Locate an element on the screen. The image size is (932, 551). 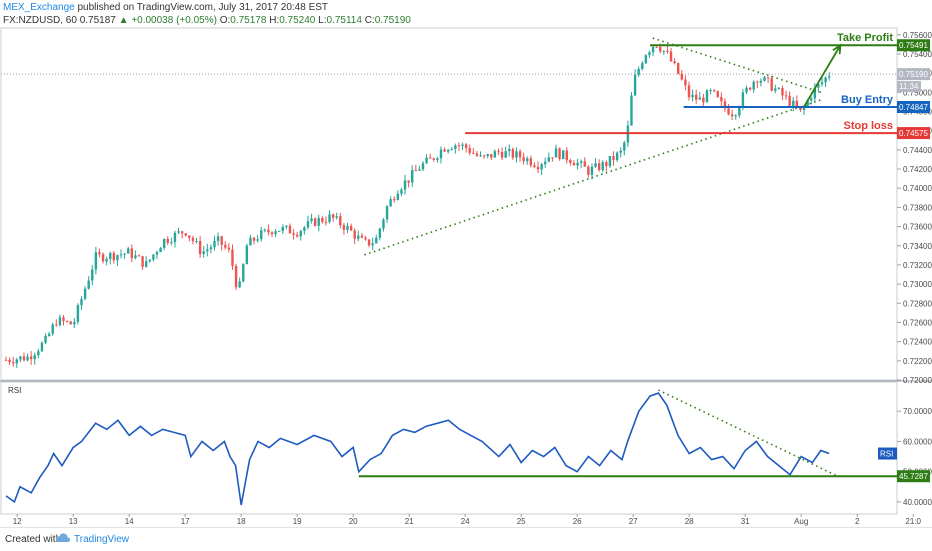
publisher-name: MEX_Exchange is located at coordinates (39, 7).